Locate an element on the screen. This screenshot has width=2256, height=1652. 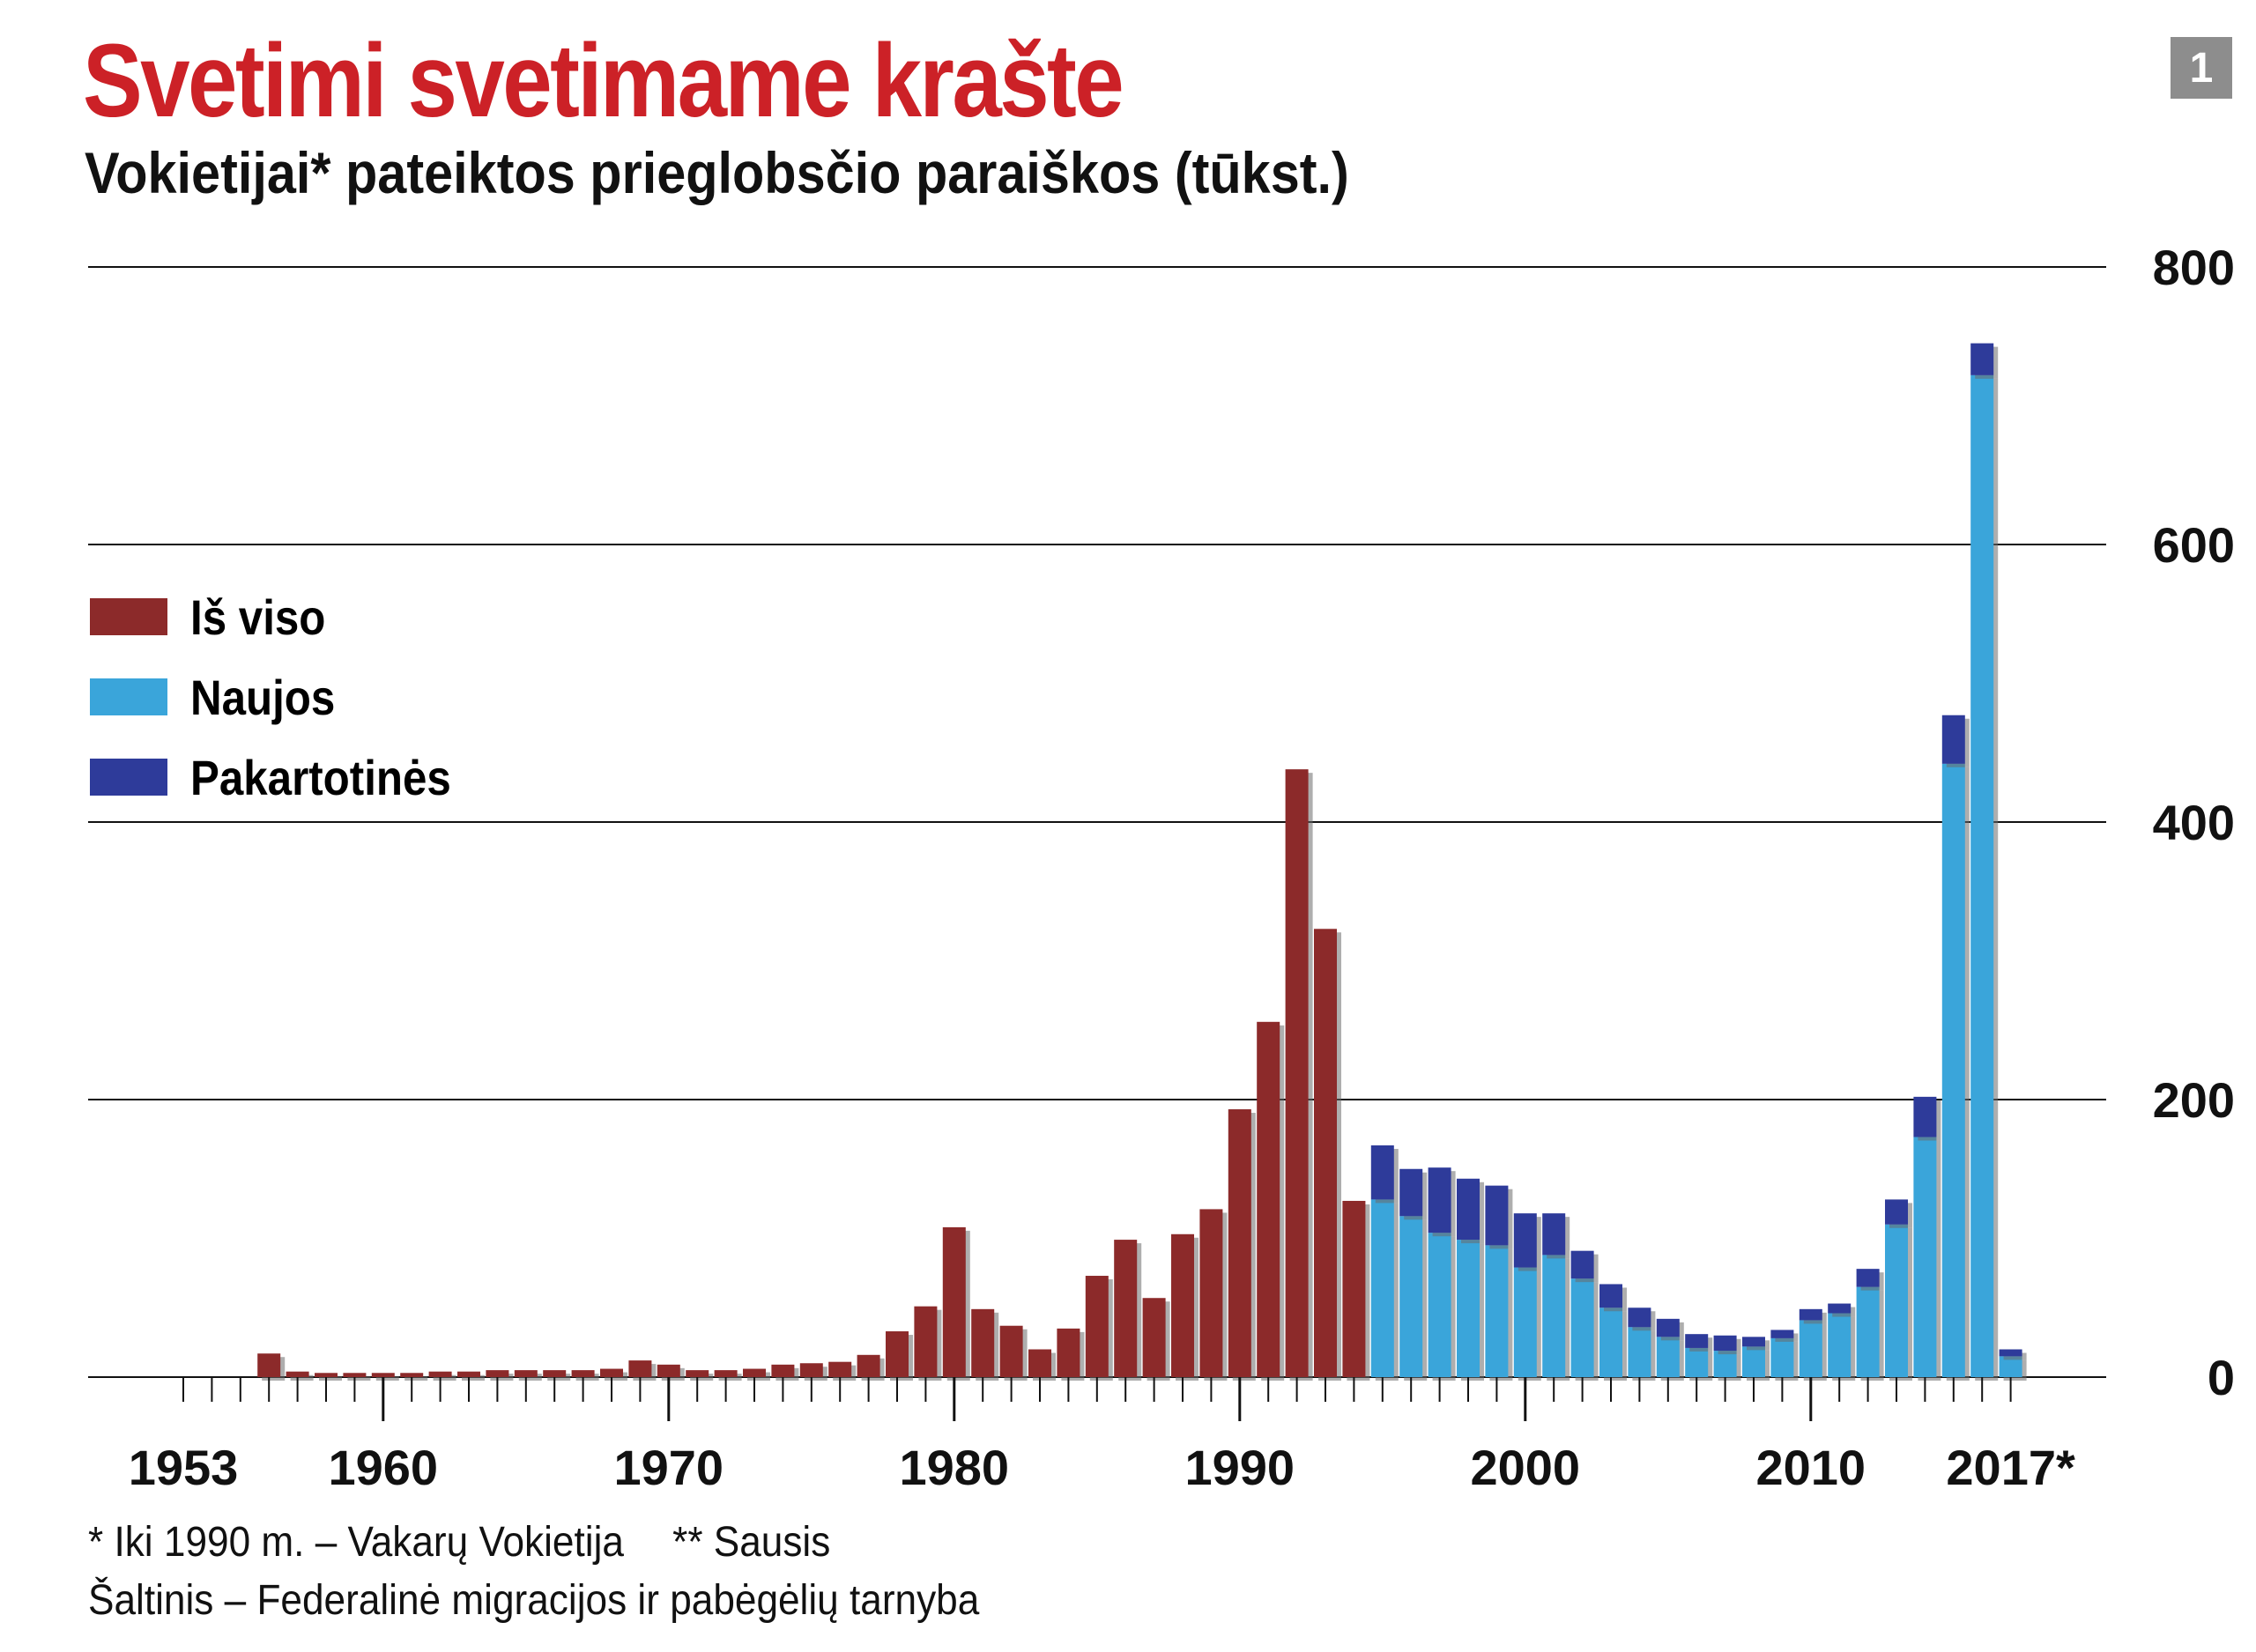
bar-total-1989 is located at coordinates (1211, 1293).